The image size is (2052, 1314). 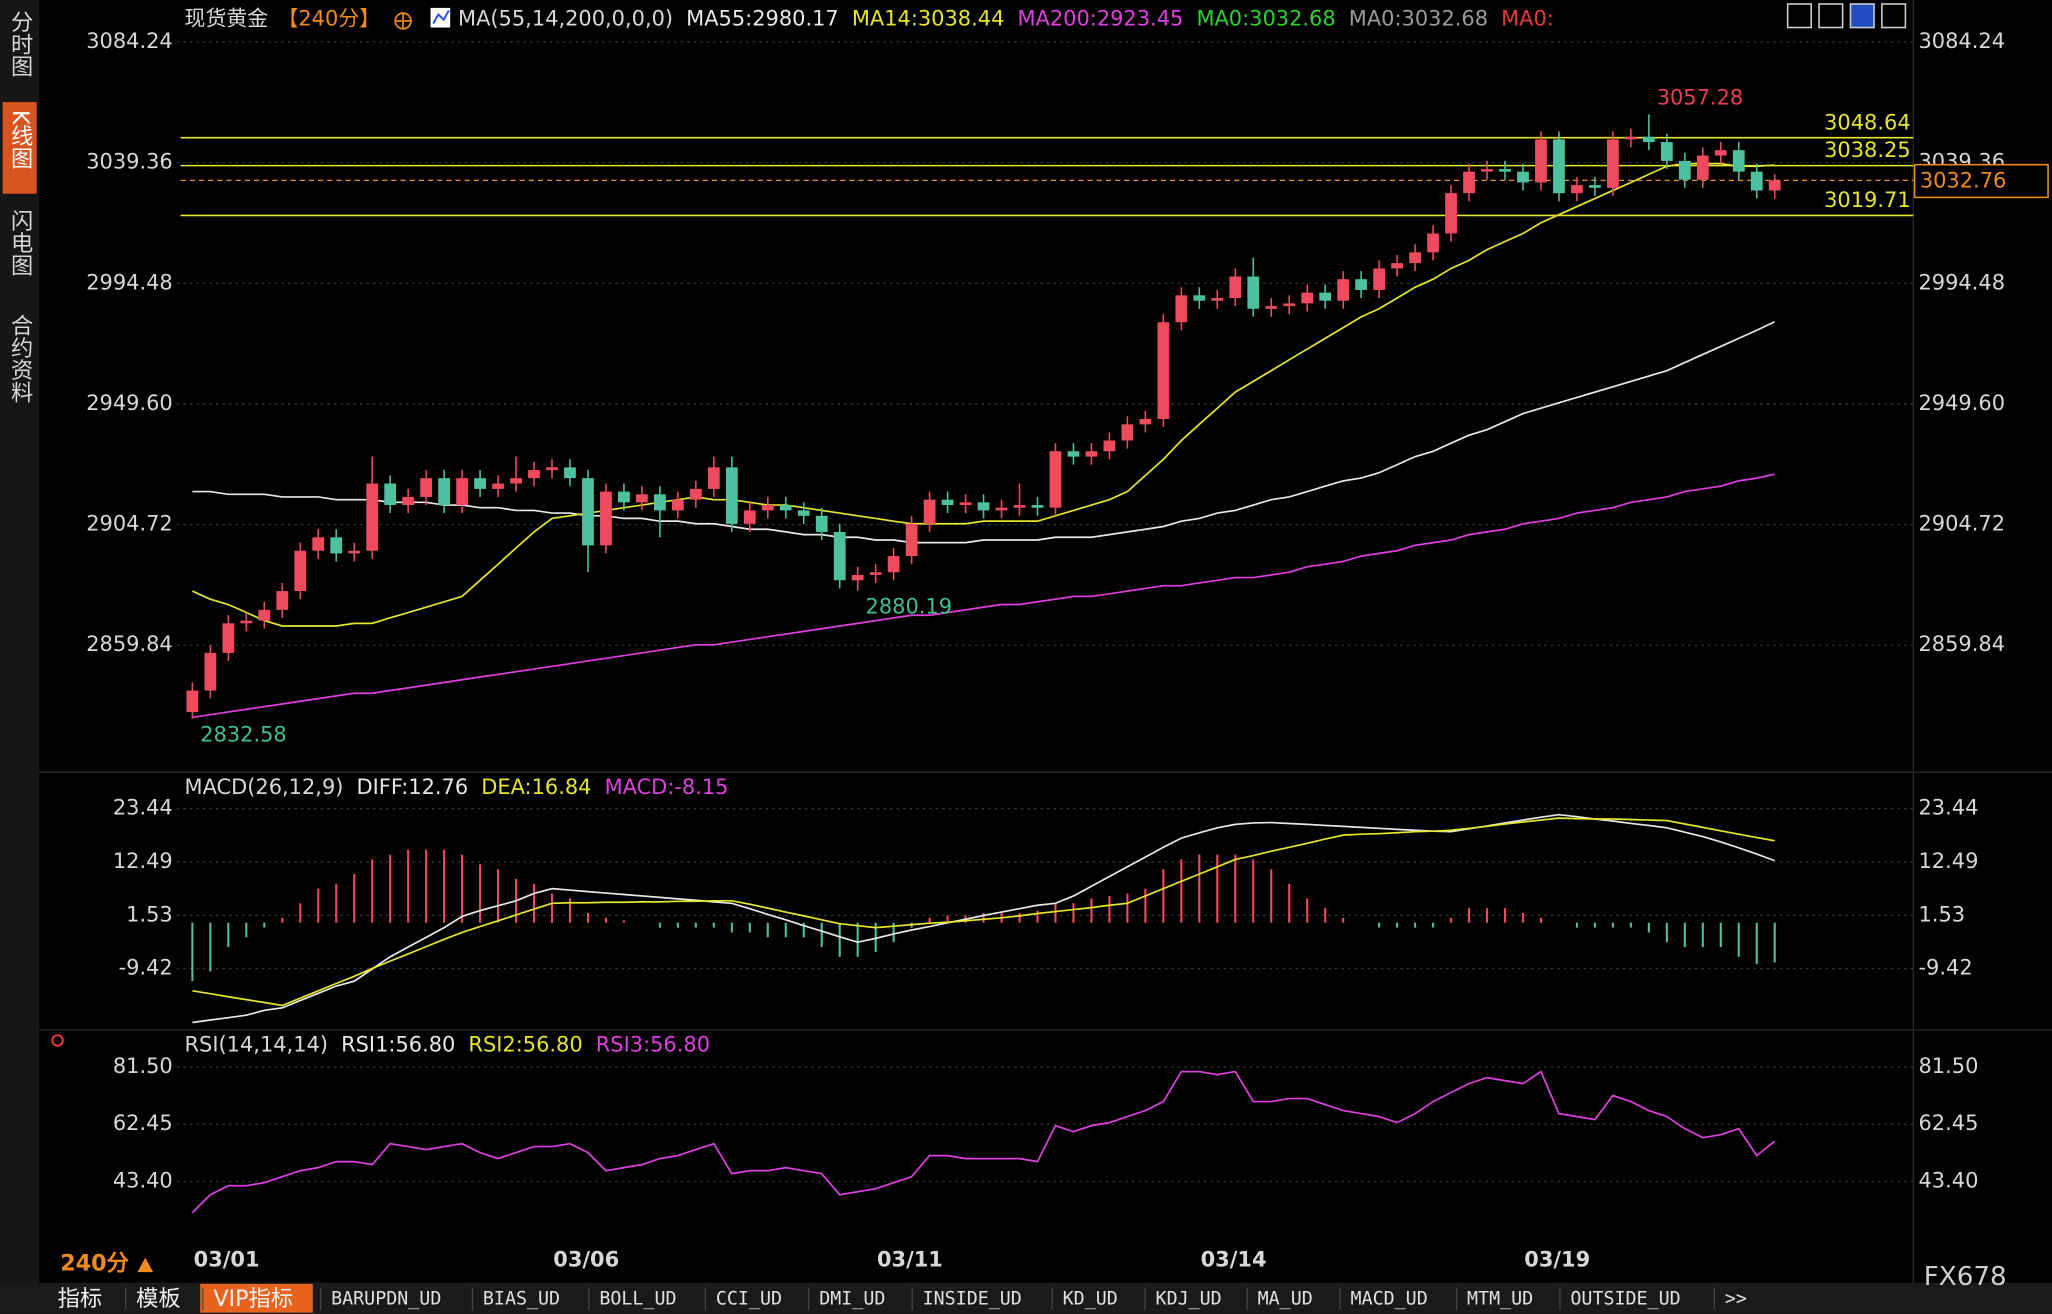 I want to click on x-tick-label: 03/14, so click(x=1234, y=1259).